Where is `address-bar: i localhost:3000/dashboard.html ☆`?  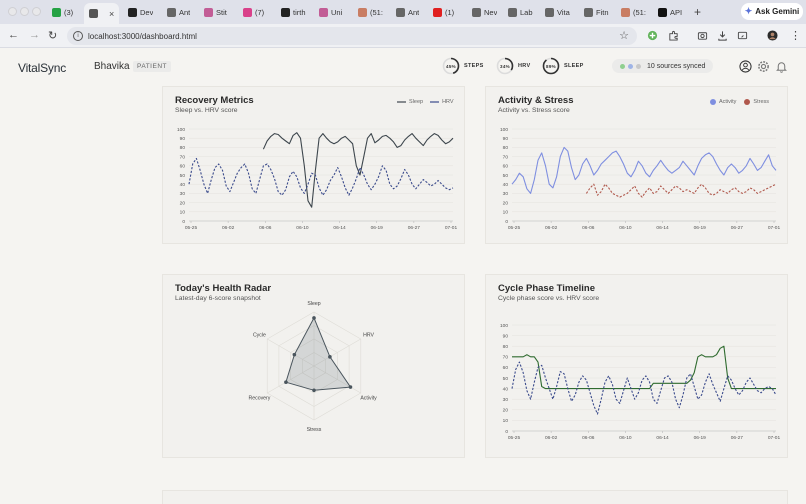 address-bar: i localhost:3000/dashboard.html ☆ is located at coordinates (352, 36).